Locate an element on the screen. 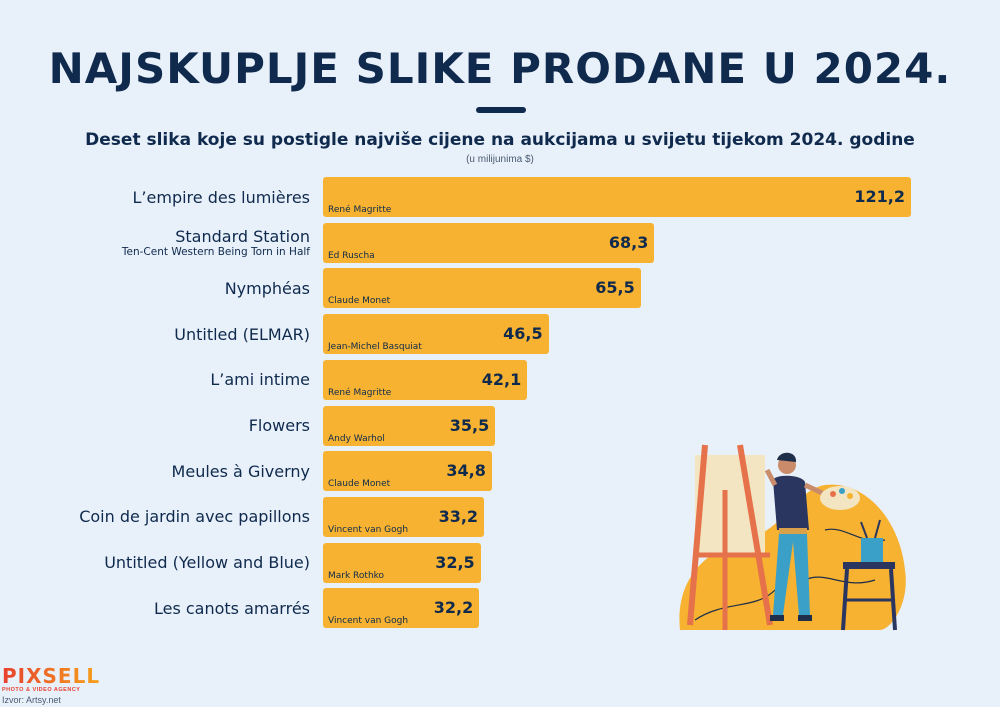 This screenshot has width=1000, height=707. category-label: L’ami intime is located at coordinates (260, 380).